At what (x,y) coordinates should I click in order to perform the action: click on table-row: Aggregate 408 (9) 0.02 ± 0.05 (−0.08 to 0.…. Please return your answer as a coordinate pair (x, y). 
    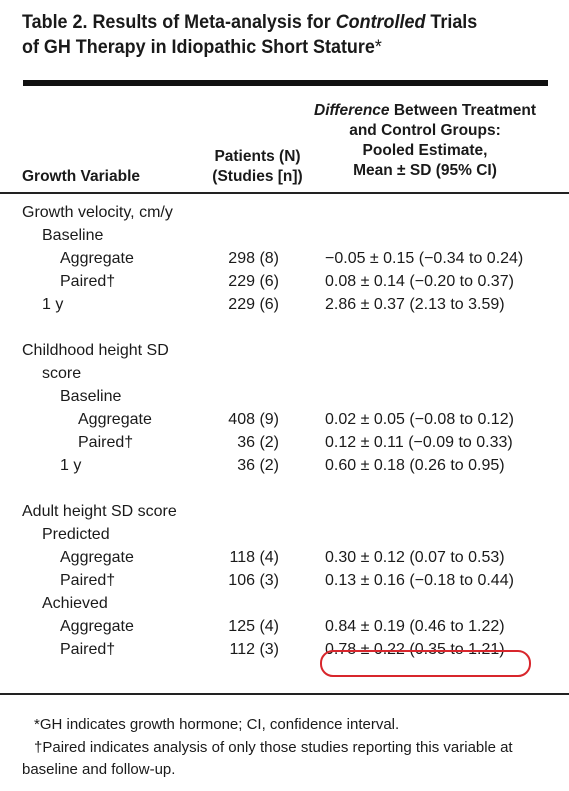
    Looking at the image, I should click on (284, 419).